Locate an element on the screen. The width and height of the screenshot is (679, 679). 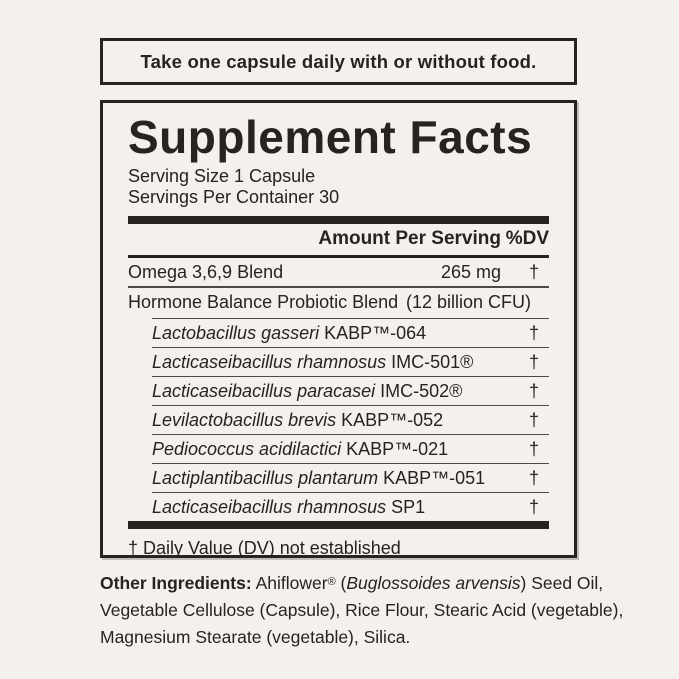
strain-name: Lacticaseibacillus rhamnosus IMC-501® is located at coordinates (326, 362).